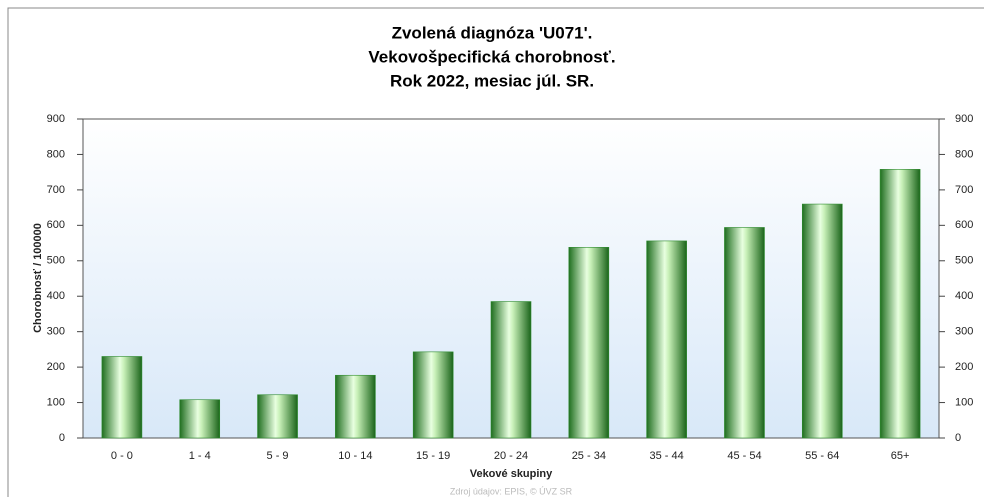 The width and height of the screenshot is (984, 502). What do you see at coordinates (822, 456) in the screenshot?
I see `x-tick-label: 55 - 64` at bounding box center [822, 456].